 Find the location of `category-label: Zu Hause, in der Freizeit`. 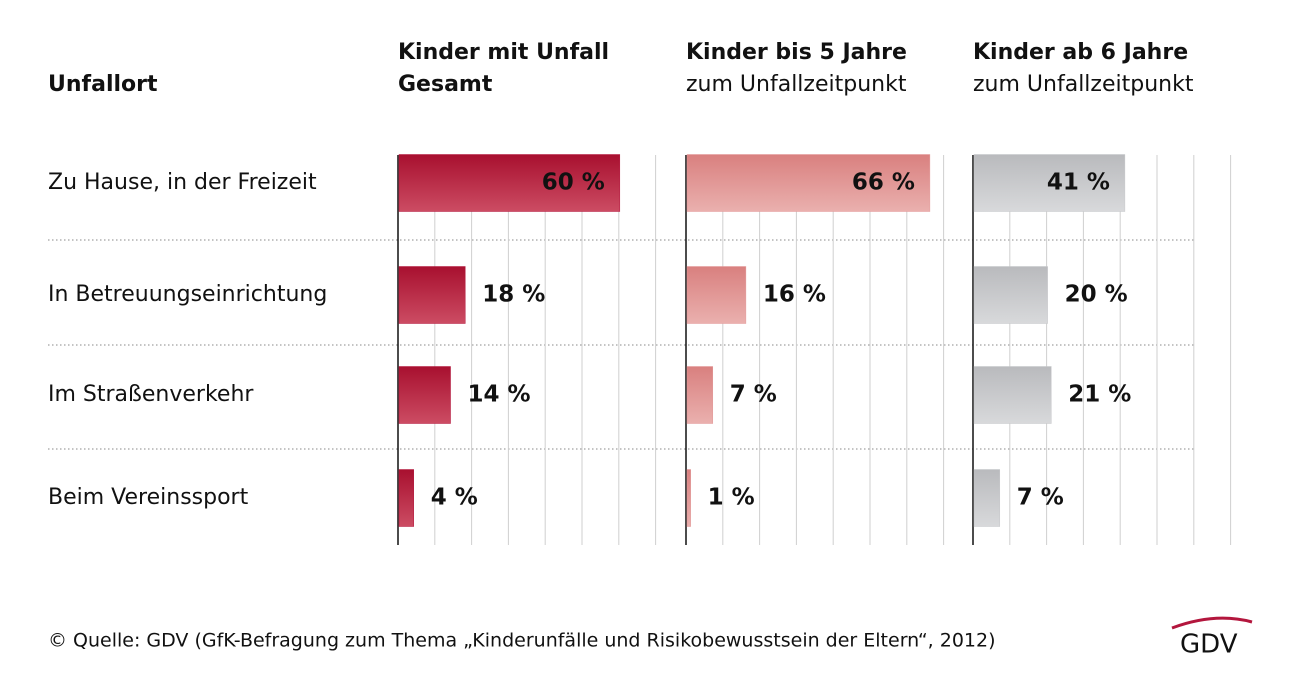

category-label: Zu Hause, in der Freizeit is located at coordinates (182, 182).